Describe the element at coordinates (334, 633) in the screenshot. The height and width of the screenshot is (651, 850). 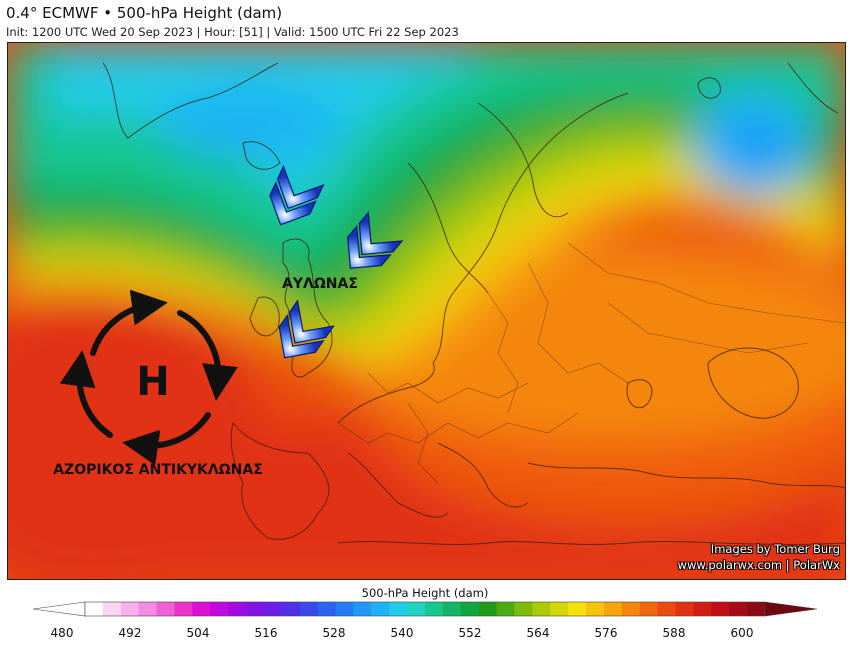
I see `colorbar-tick-label: 528` at that location.